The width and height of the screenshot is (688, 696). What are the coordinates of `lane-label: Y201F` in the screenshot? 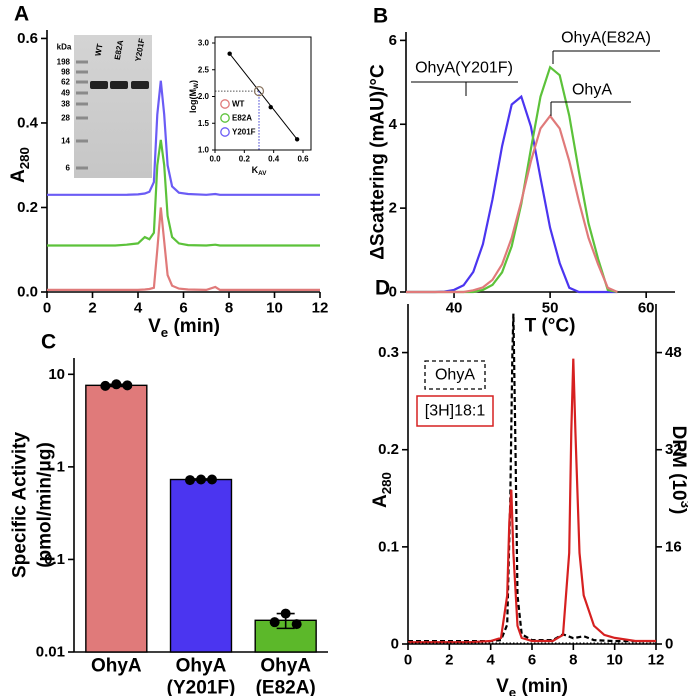 It's located at (140, 50).